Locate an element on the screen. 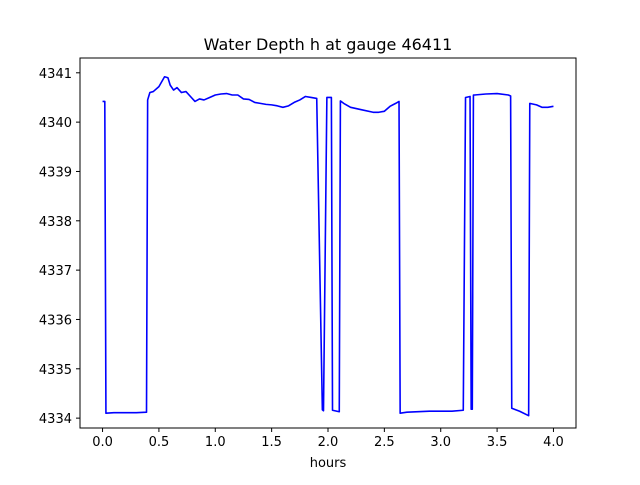 This screenshot has height=485, width=640. y-tick-label: 4340 is located at coordinates (55, 123).